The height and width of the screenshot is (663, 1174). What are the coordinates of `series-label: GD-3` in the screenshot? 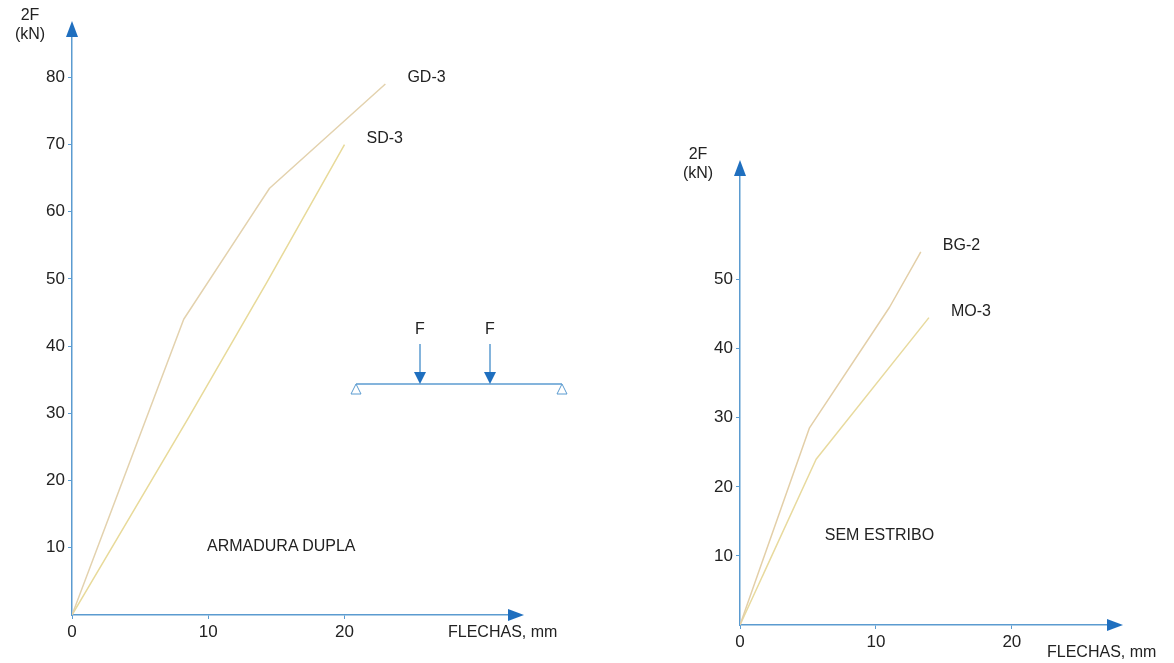 It's located at (426, 77).